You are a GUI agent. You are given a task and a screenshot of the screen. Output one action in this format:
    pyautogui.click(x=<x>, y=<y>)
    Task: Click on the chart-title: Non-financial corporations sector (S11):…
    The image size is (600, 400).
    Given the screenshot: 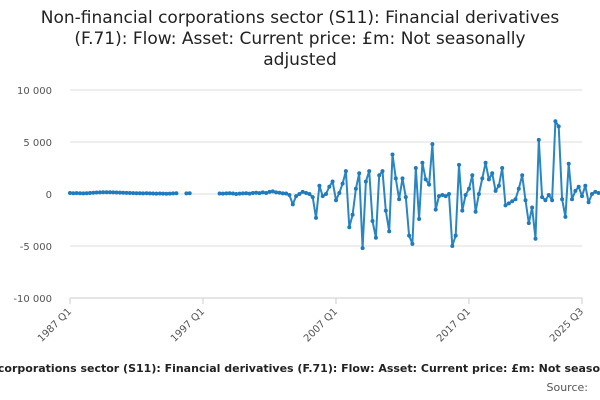 What is the action you would take?
    pyautogui.click(x=300, y=39)
    